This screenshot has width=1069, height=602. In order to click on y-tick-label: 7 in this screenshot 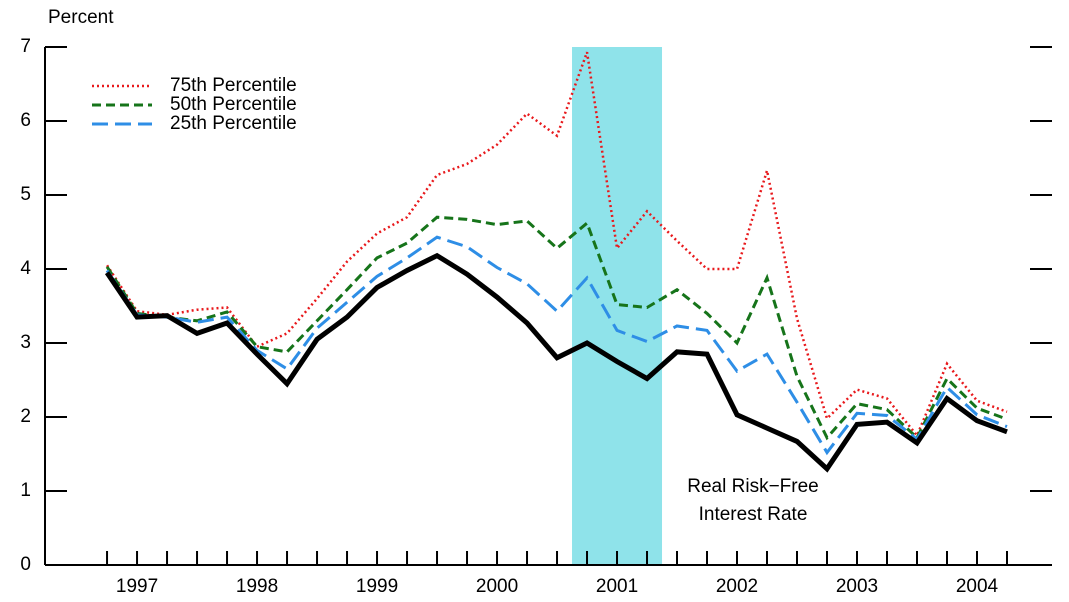, I will do `click(25, 46)`.